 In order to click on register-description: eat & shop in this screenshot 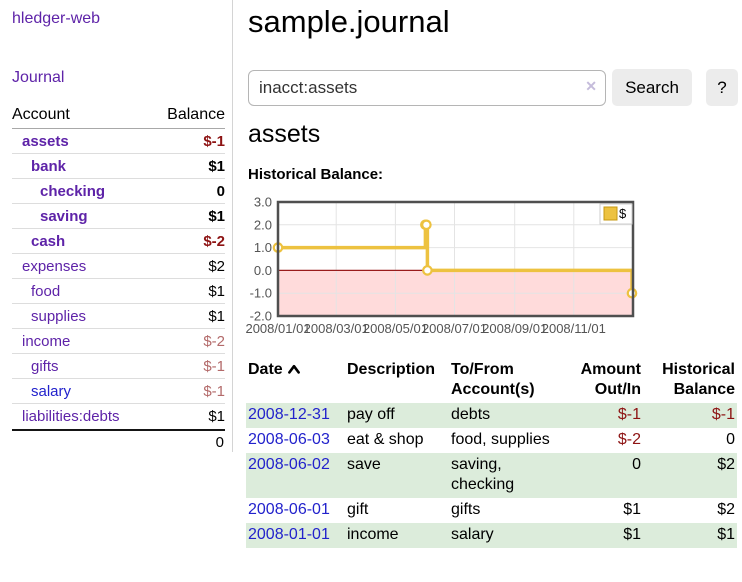, I will do `click(385, 439)`.